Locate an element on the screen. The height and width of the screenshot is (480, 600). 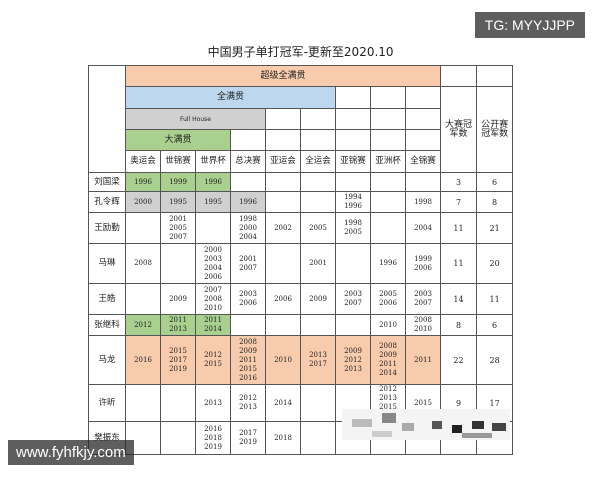
title-years-cell: 2005 is located at coordinates (318, 228).